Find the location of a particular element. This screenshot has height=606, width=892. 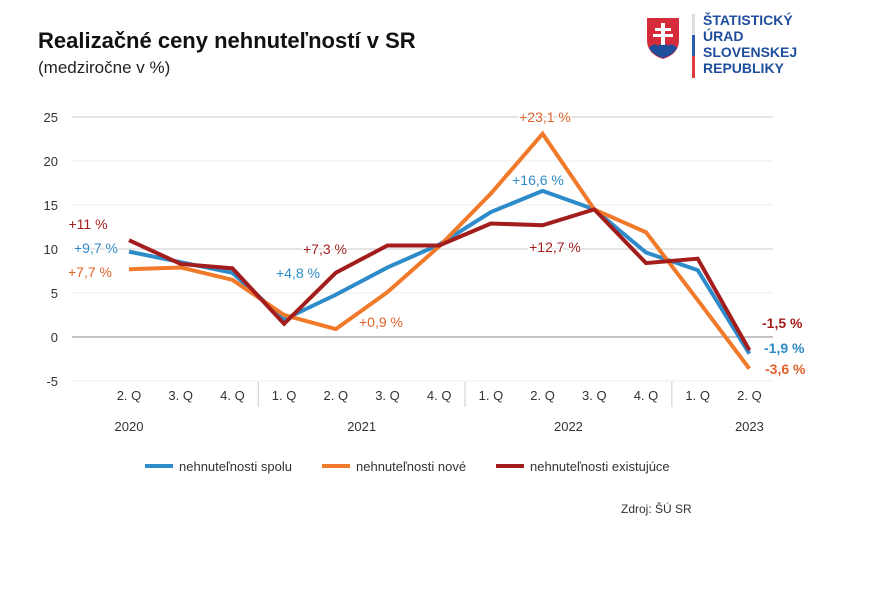

data-label: +7,3 % is located at coordinates (325, 249).